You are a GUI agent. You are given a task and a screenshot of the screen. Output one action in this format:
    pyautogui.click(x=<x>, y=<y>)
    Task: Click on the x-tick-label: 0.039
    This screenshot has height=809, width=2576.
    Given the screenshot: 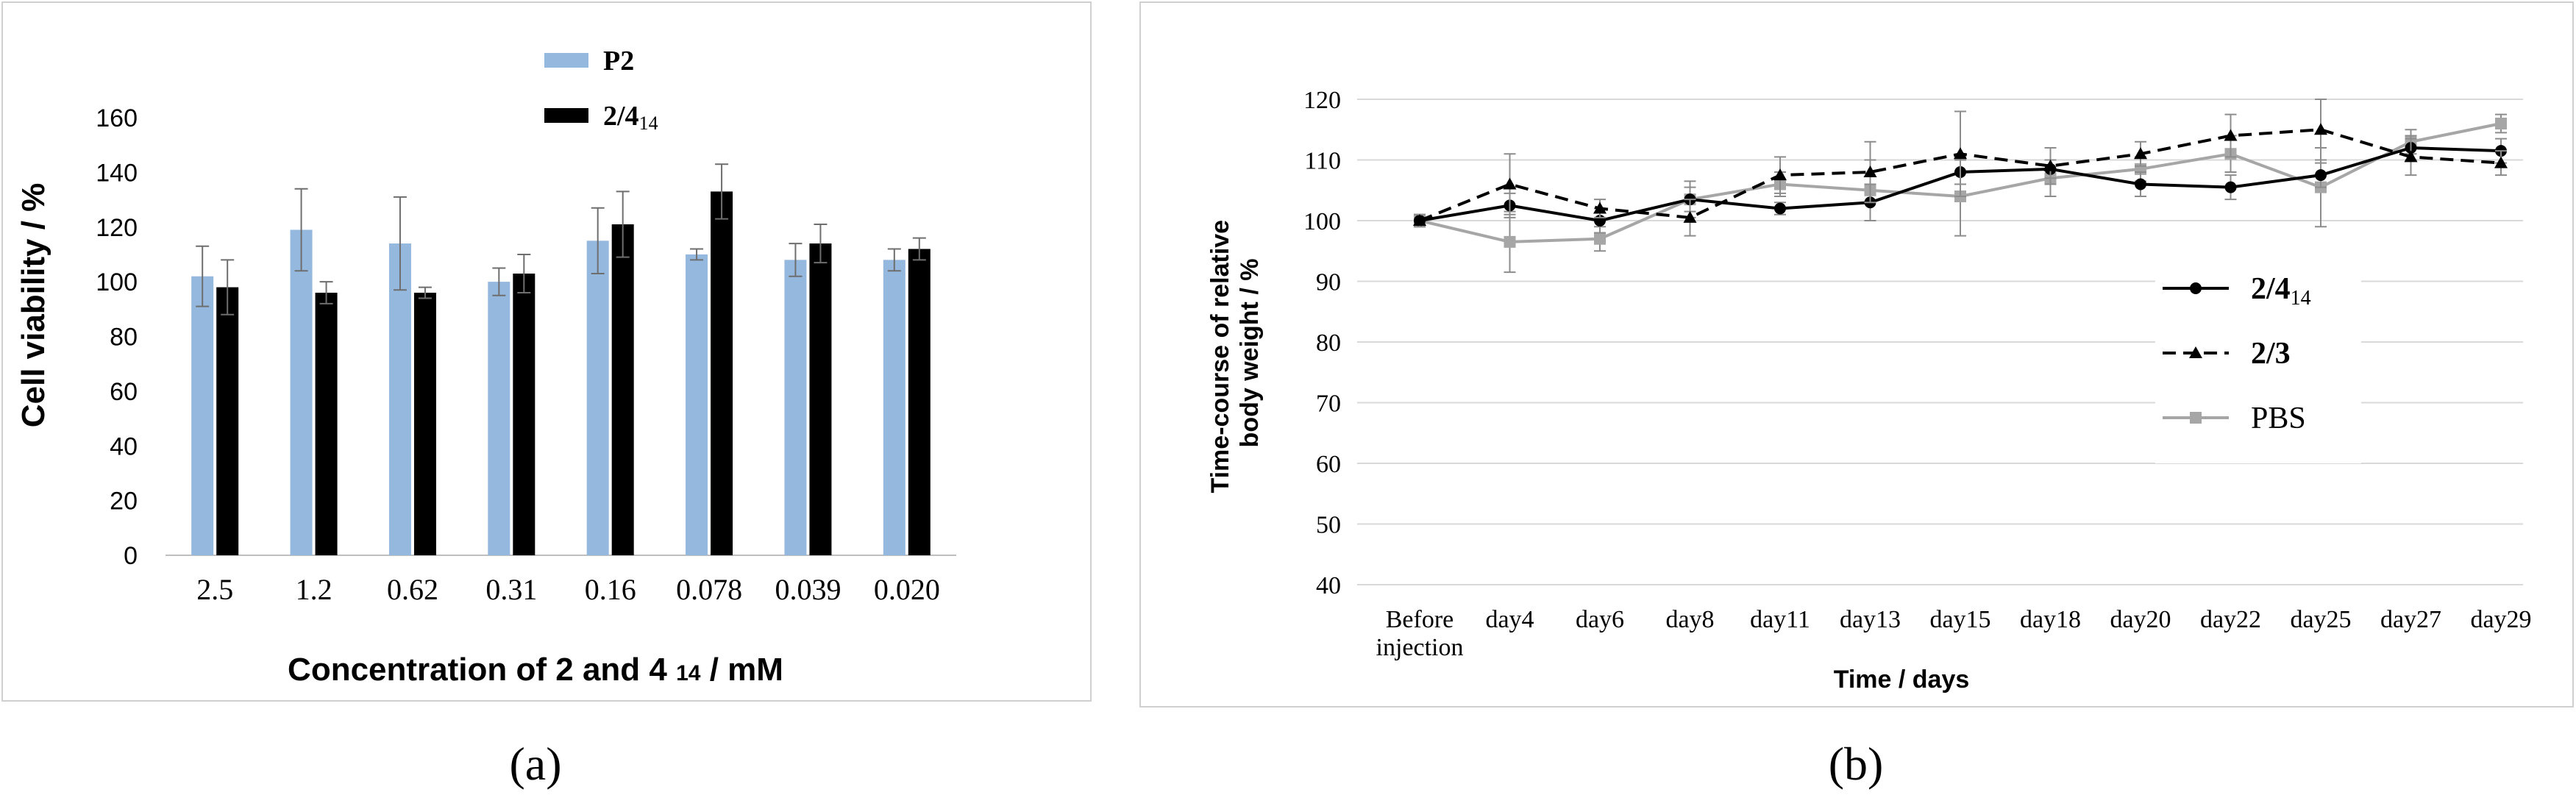 What is the action you would take?
    pyautogui.click(x=808, y=589)
    